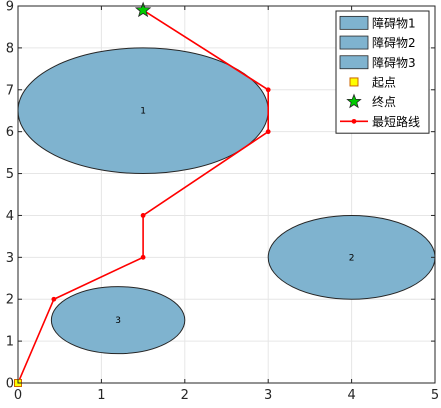  What do you see at coordinates (10, 384) in the screenshot?
I see `y-tick-label: 0` at bounding box center [10, 384].